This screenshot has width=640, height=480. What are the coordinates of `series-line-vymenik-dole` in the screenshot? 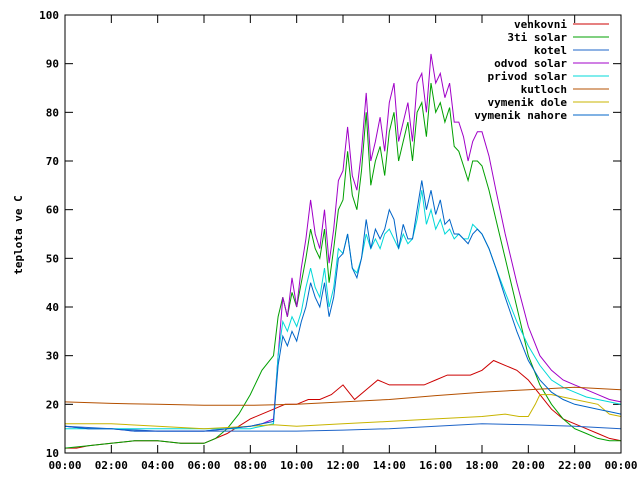 It's located at (343, 412).